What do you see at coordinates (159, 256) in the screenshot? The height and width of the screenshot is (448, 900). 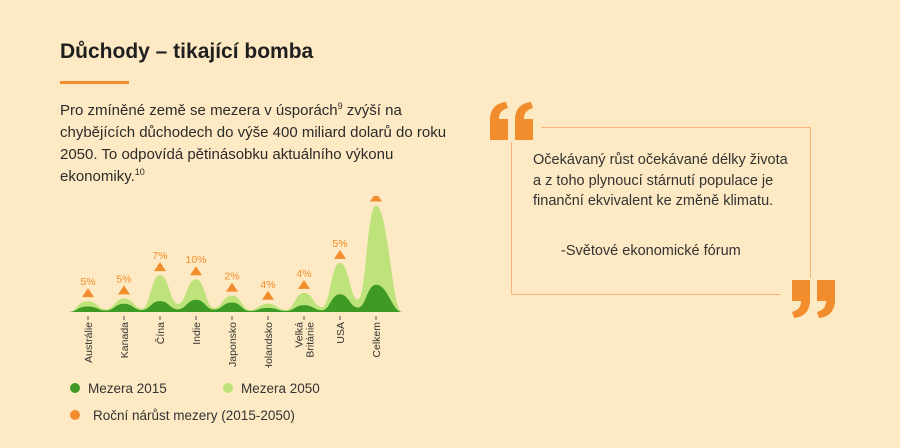 I see `growth-label: 7%` at bounding box center [159, 256].